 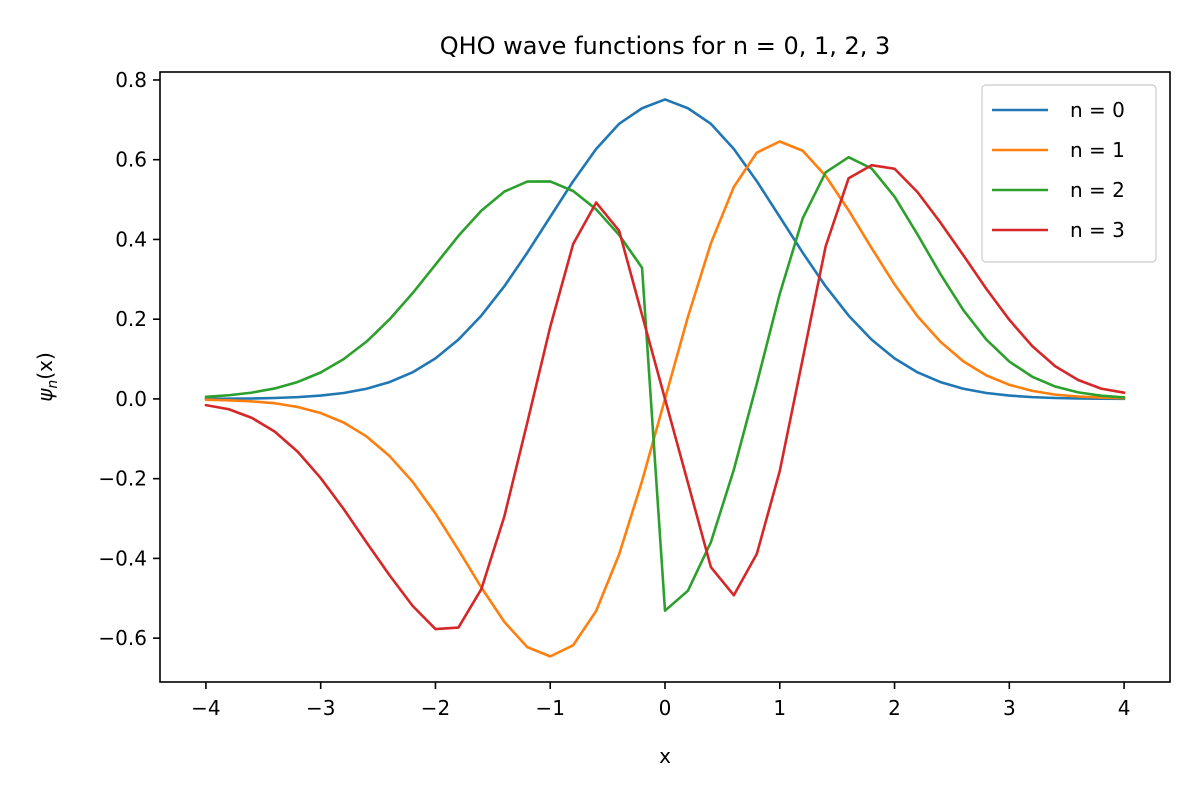 I want to click on y-tick-label: 0.8, so click(x=131, y=80).